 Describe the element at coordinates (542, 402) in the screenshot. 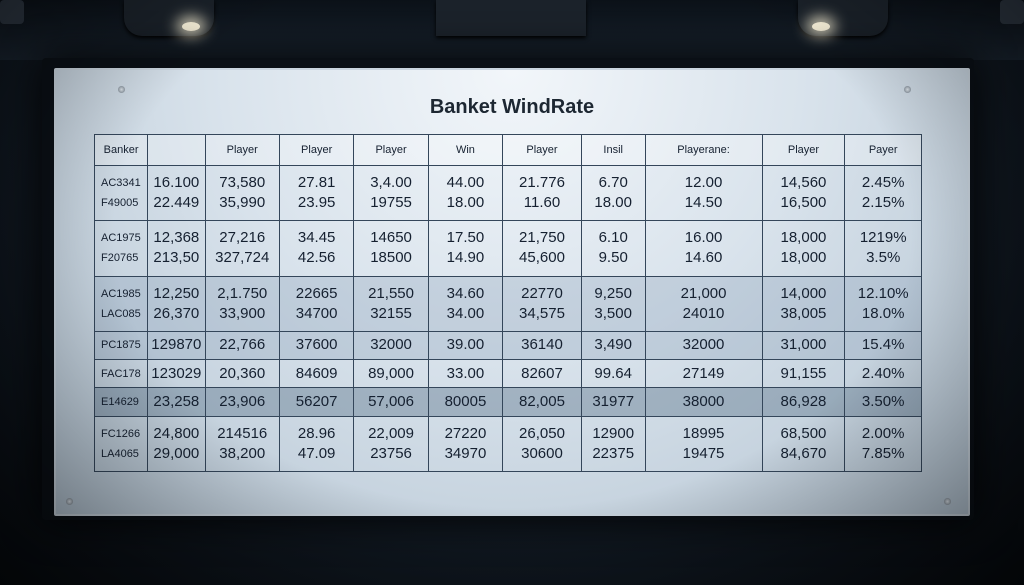

I see `table-cell: 82,005` at that location.